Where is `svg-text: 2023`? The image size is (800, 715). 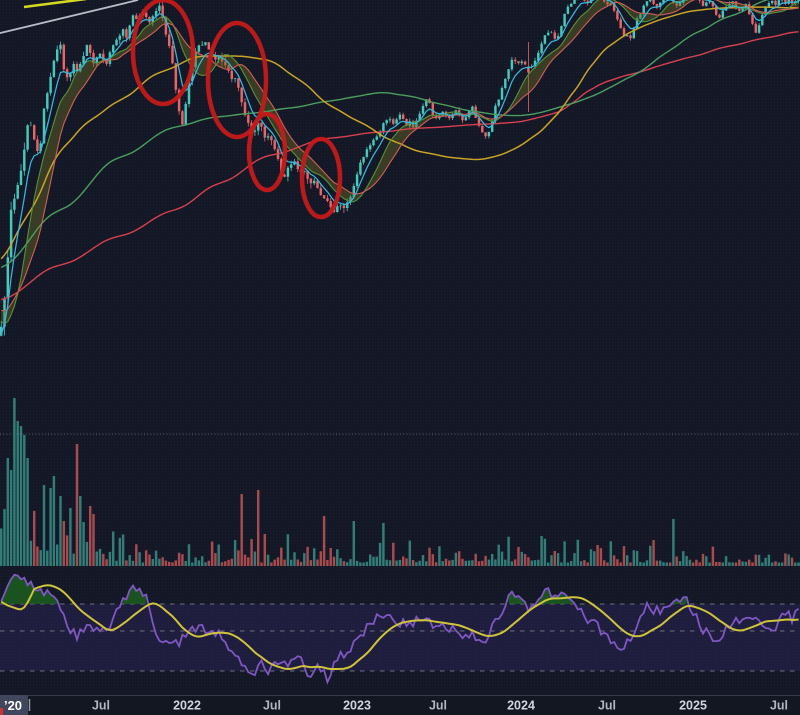 svg-text: 2023 is located at coordinates (357, 706).